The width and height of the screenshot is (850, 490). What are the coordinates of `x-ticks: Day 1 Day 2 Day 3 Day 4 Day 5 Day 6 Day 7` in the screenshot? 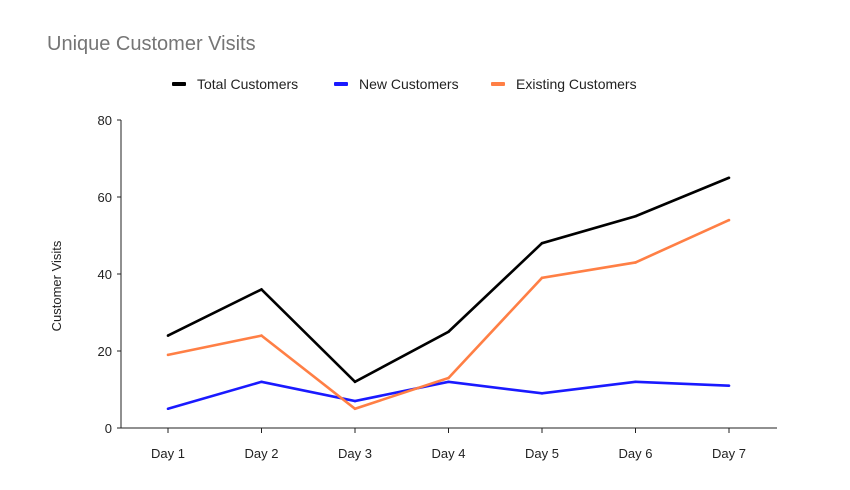 It's located at (448, 444).